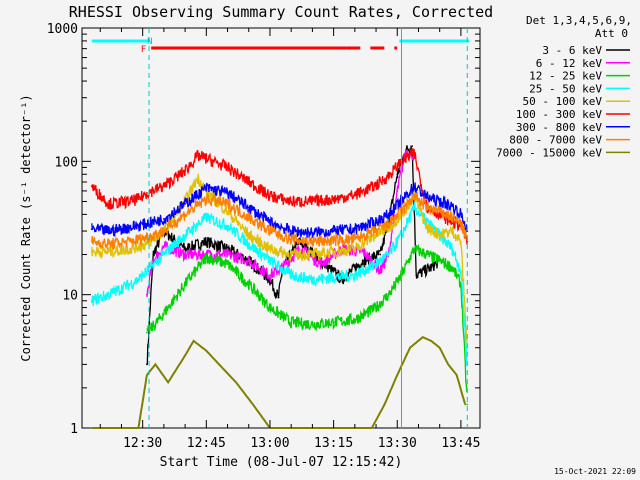  Describe the element at coordinates (142, 443) in the screenshot. I see `x-tick-label: 12:30` at that location.